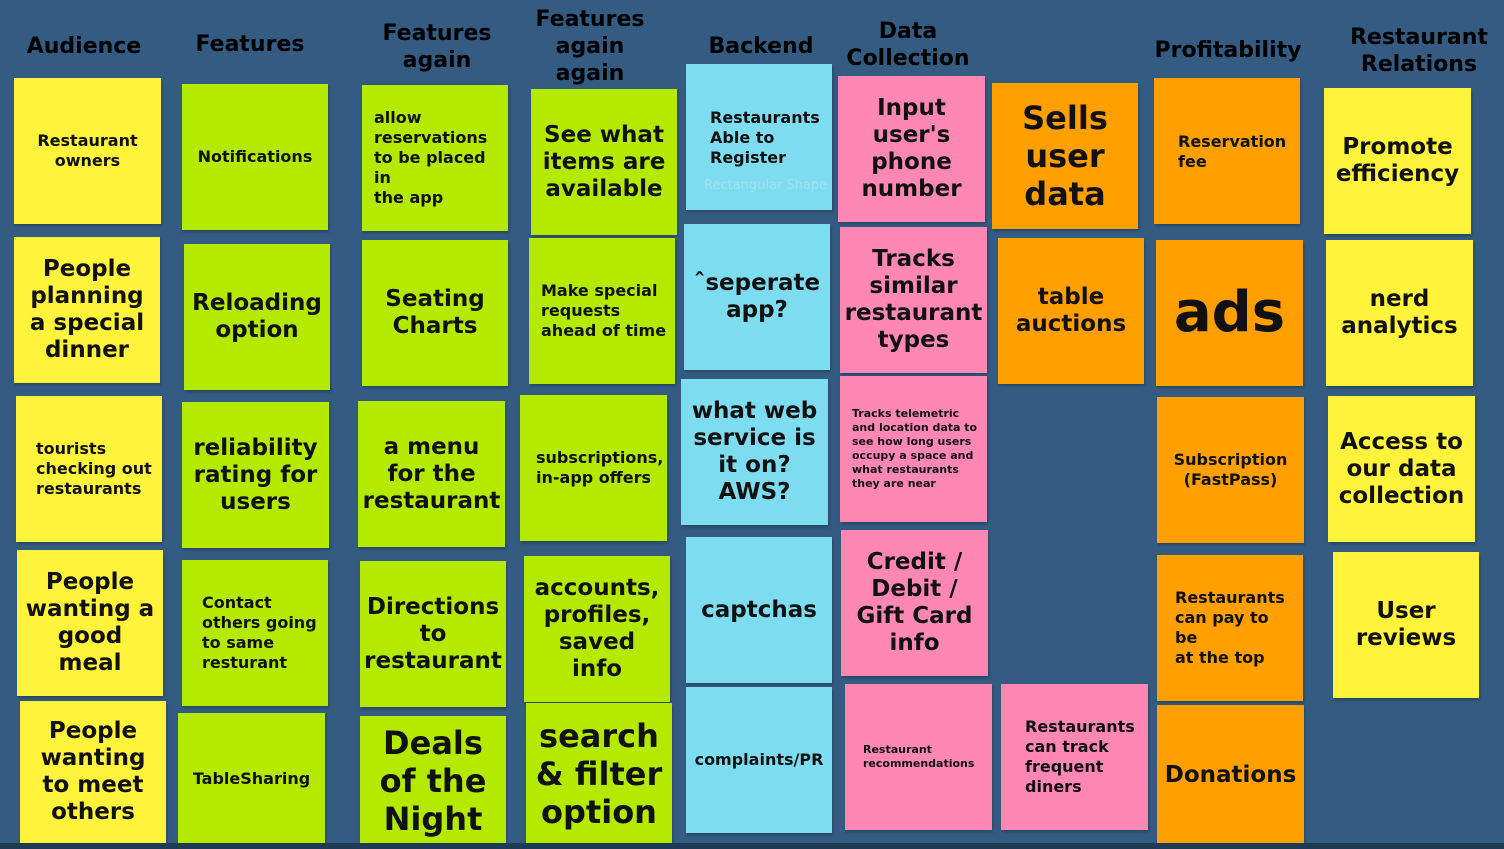  I want to click on sticky-note: Donations, so click(1230, 775).